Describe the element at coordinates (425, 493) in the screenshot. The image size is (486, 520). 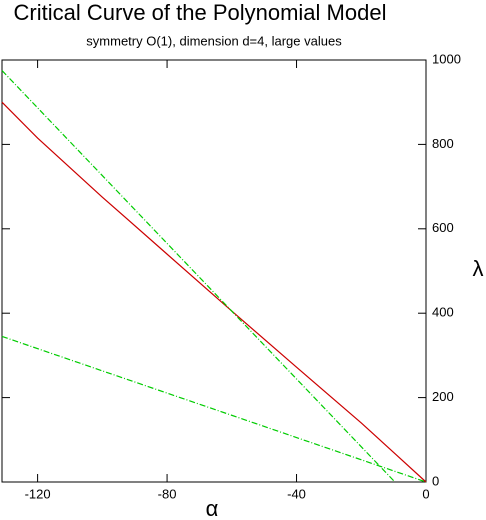
I see `x-tick-label: 0` at that location.